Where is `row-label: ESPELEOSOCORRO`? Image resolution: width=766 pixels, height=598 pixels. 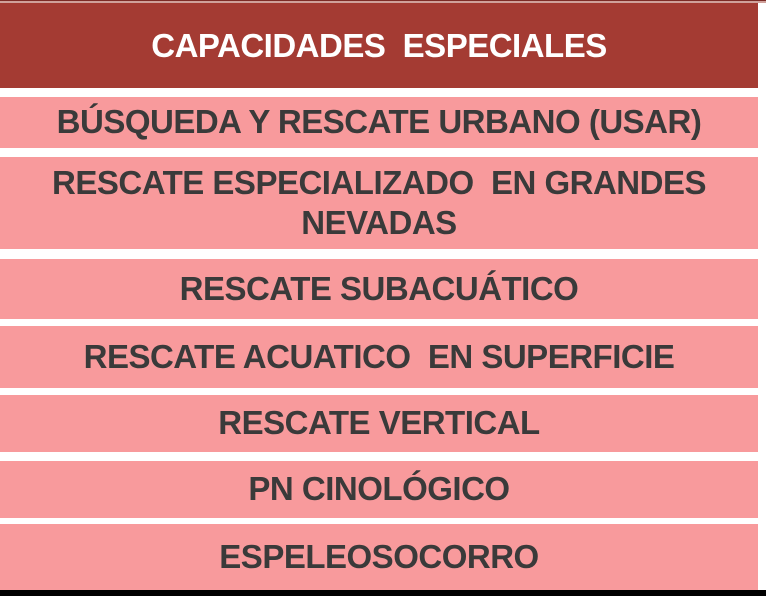 row-label: ESPELEOSOCORRO is located at coordinates (379, 556).